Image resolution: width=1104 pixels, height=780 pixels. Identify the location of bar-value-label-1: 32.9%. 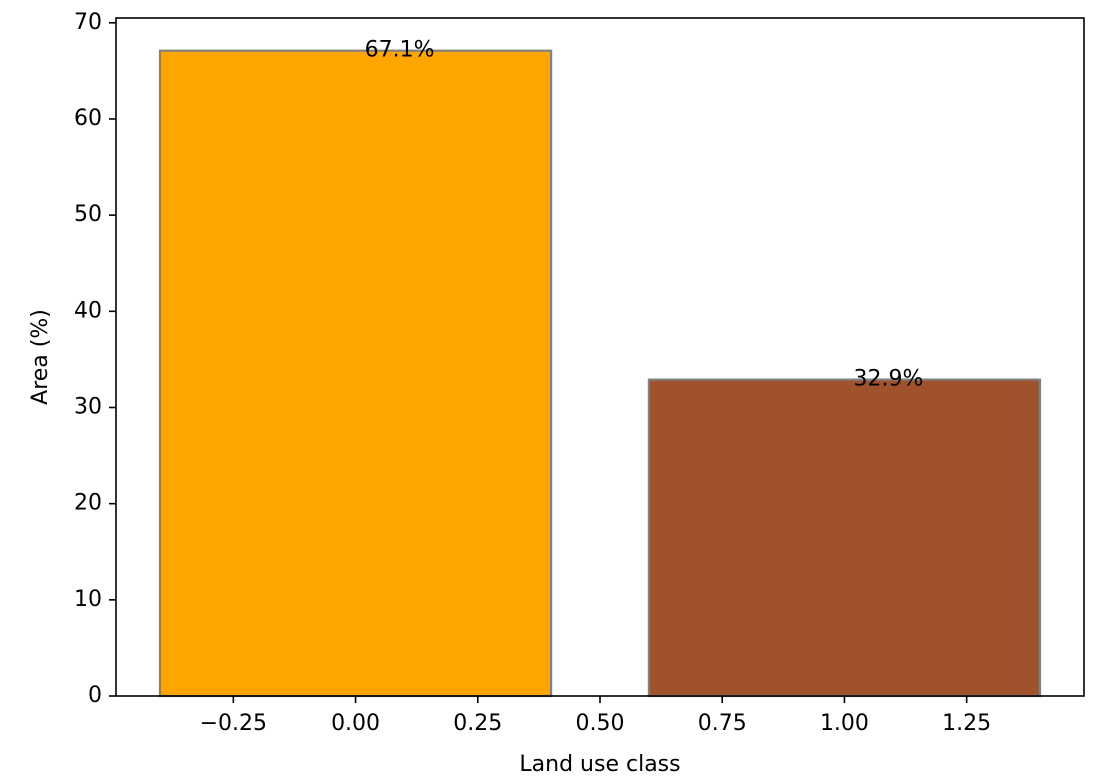
(888, 379).